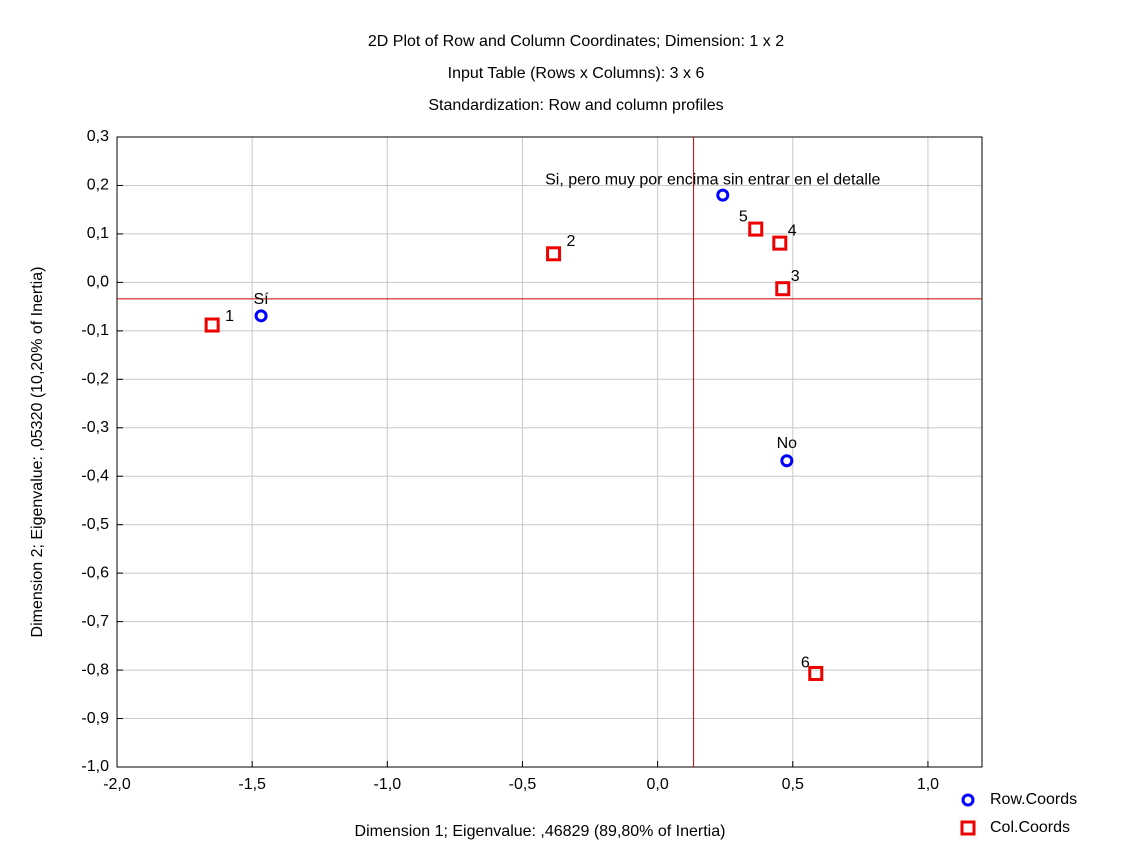 This screenshot has height=853, width=1140. What do you see at coordinates (95, 718) in the screenshot?
I see `y-tick-label: -0,9` at bounding box center [95, 718].